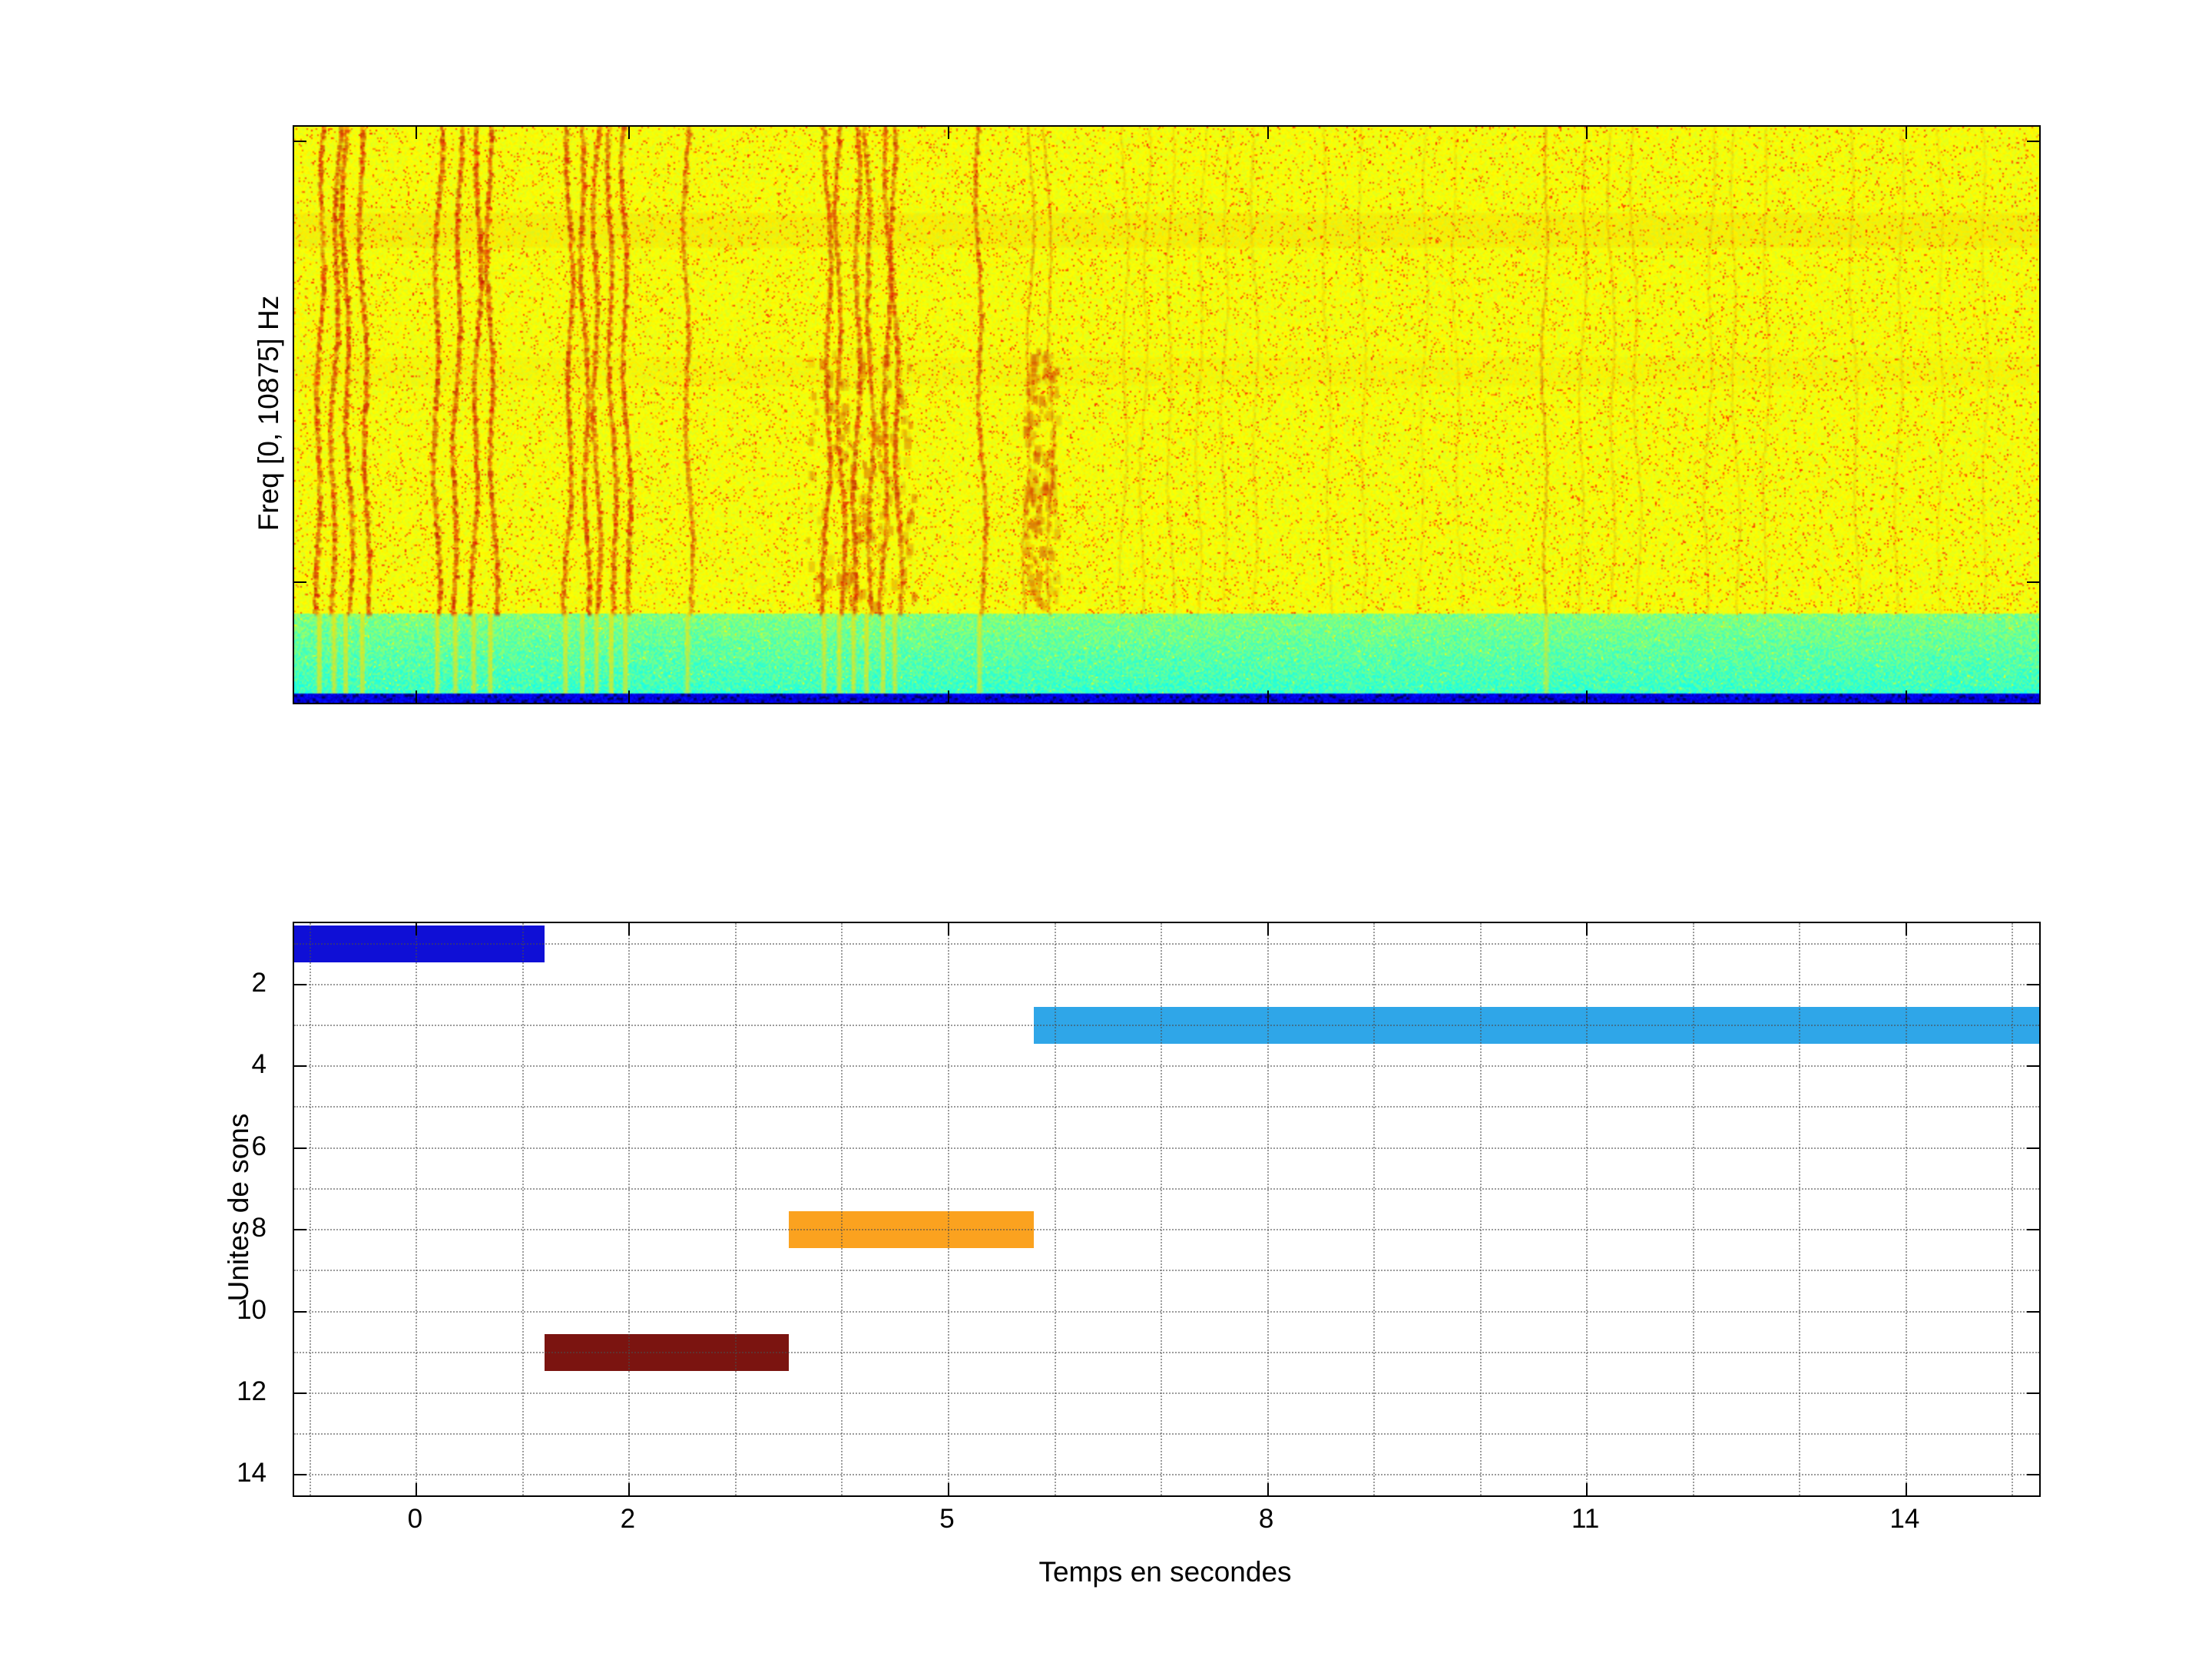  Describe the element at coordinates (947, 1519) in the screenshot. I see `x-tick-label: 5` at that location.